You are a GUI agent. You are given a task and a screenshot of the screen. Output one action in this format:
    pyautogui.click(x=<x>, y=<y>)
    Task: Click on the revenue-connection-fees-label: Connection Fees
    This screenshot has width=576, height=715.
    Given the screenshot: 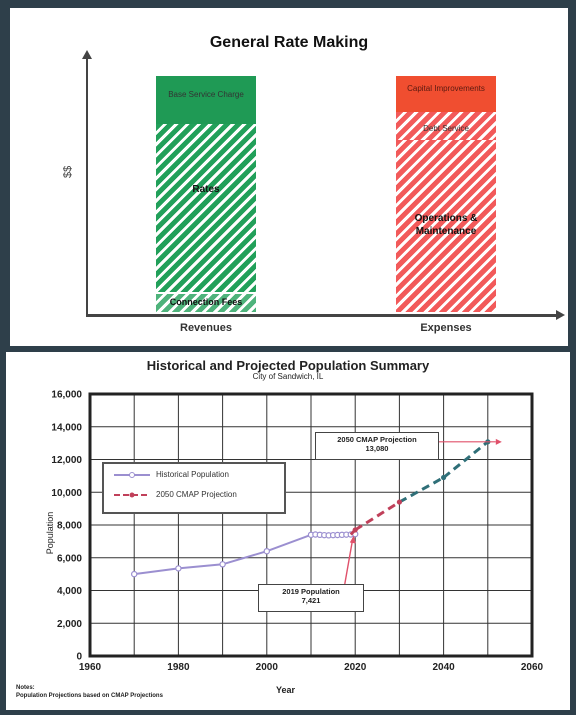 What is the action you would take?
    pyautogui.click(x=206, y=302)
    